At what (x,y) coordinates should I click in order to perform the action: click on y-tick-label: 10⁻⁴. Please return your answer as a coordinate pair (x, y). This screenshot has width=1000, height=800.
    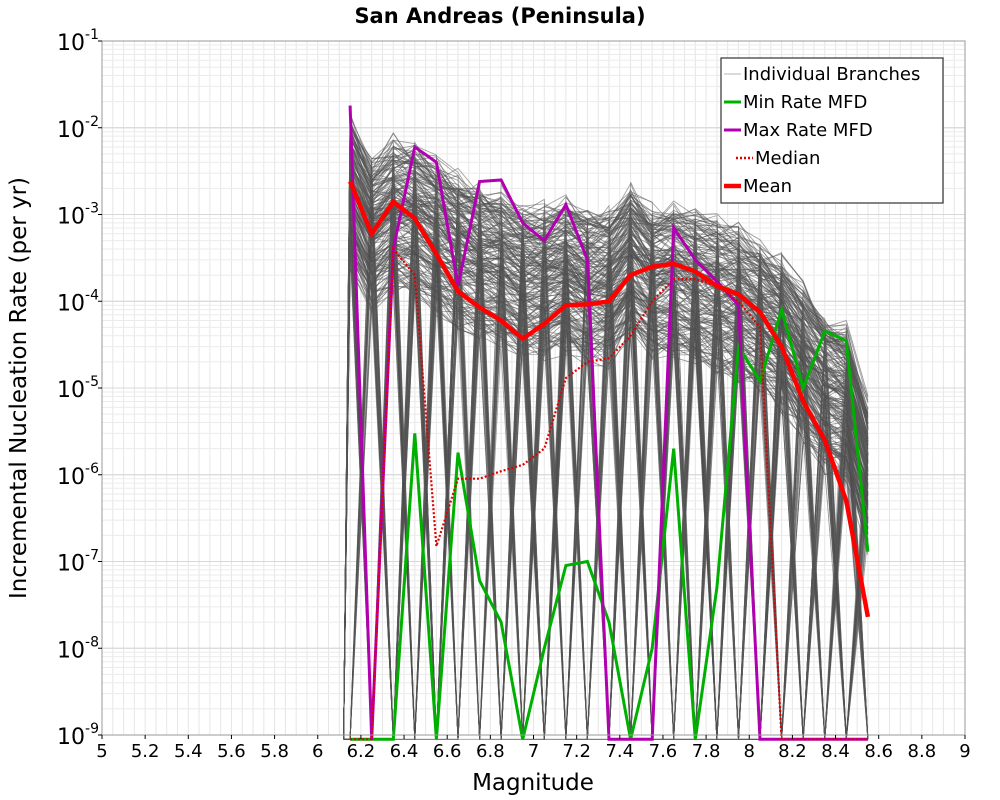
    Looking at the image, I should click on (78, 301).